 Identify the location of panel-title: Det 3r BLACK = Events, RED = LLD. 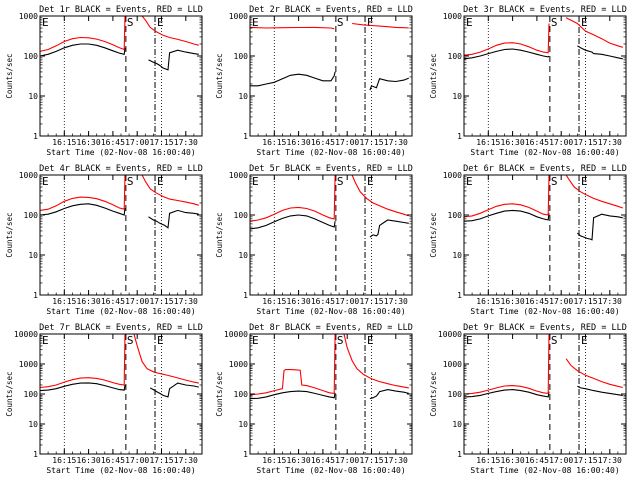
(545, 10).